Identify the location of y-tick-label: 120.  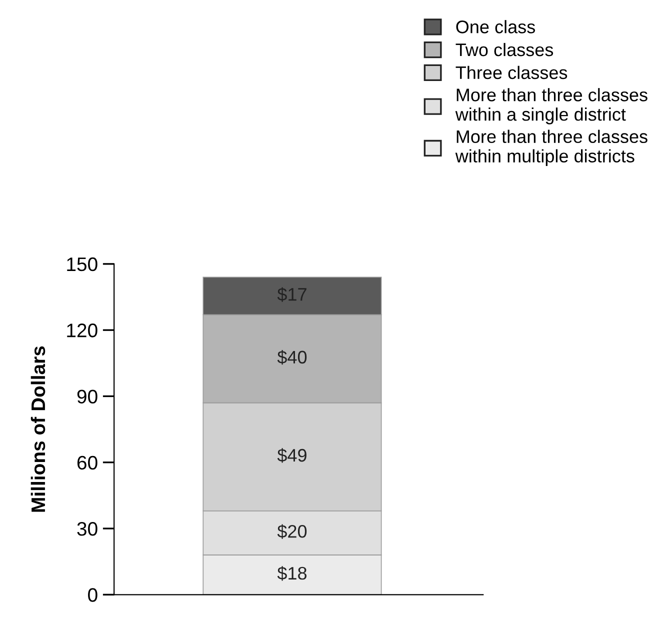
(82, 331).